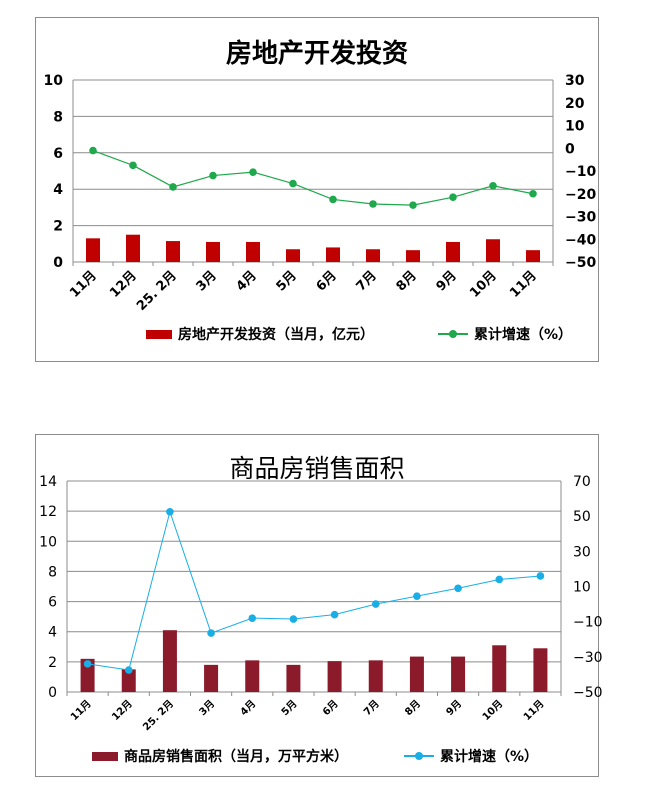 This screenshot has width=651, height=805. What do you see at coordinates (453, 334) in the screenshot?
I see `legend-swatch-line` at bounding box center [453, 334].